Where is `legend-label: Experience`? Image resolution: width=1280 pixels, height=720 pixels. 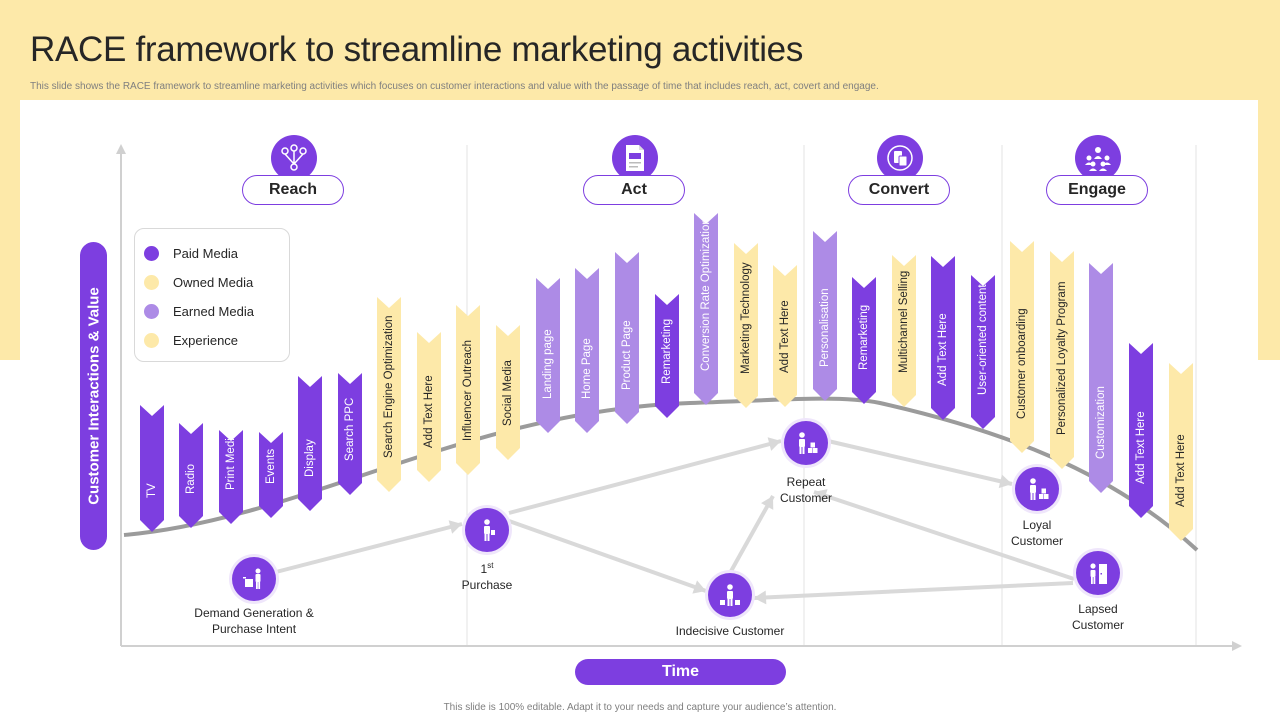
legend-label: Experience is located at coordinates (206, 340).